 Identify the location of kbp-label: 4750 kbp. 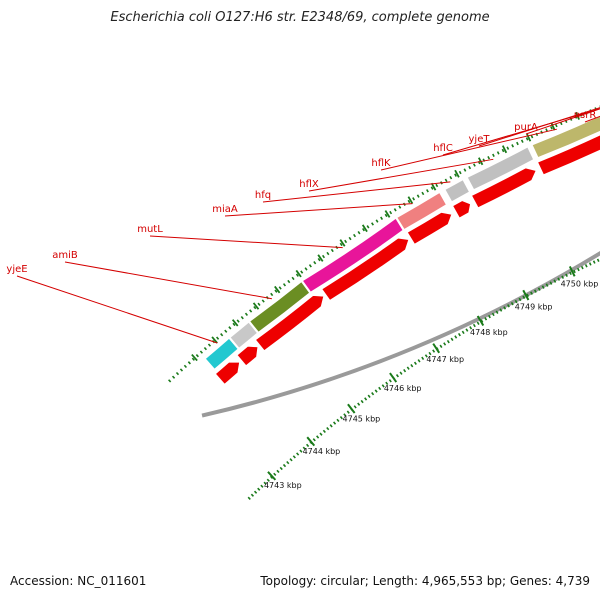
(580, 283).